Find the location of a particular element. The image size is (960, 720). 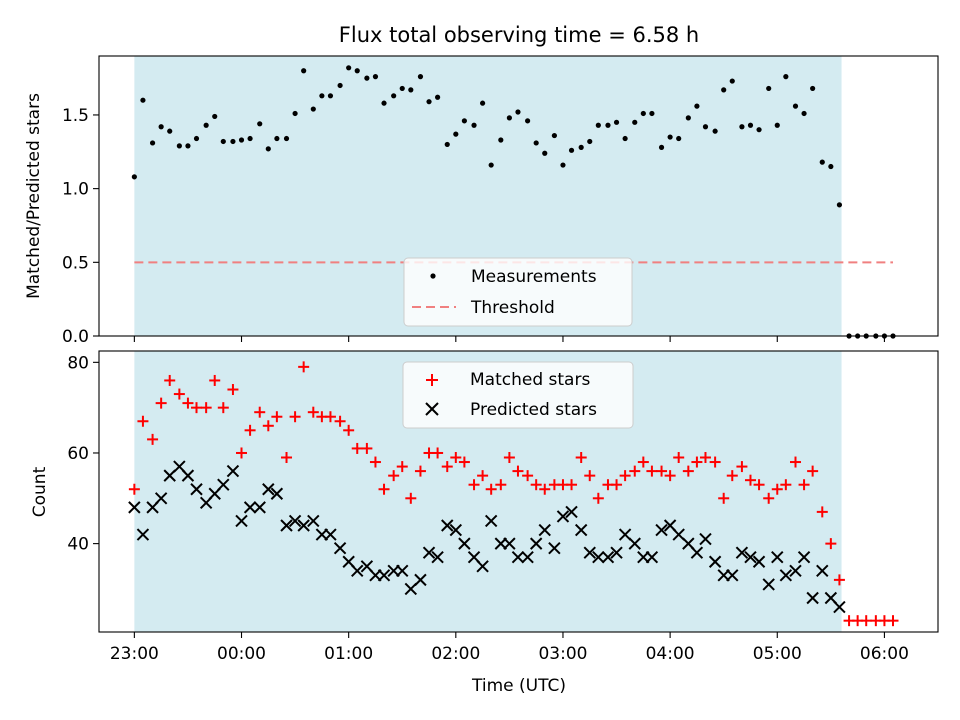

bottom-xtick-label-5: 04:00 is located at coordinates (670, 654).